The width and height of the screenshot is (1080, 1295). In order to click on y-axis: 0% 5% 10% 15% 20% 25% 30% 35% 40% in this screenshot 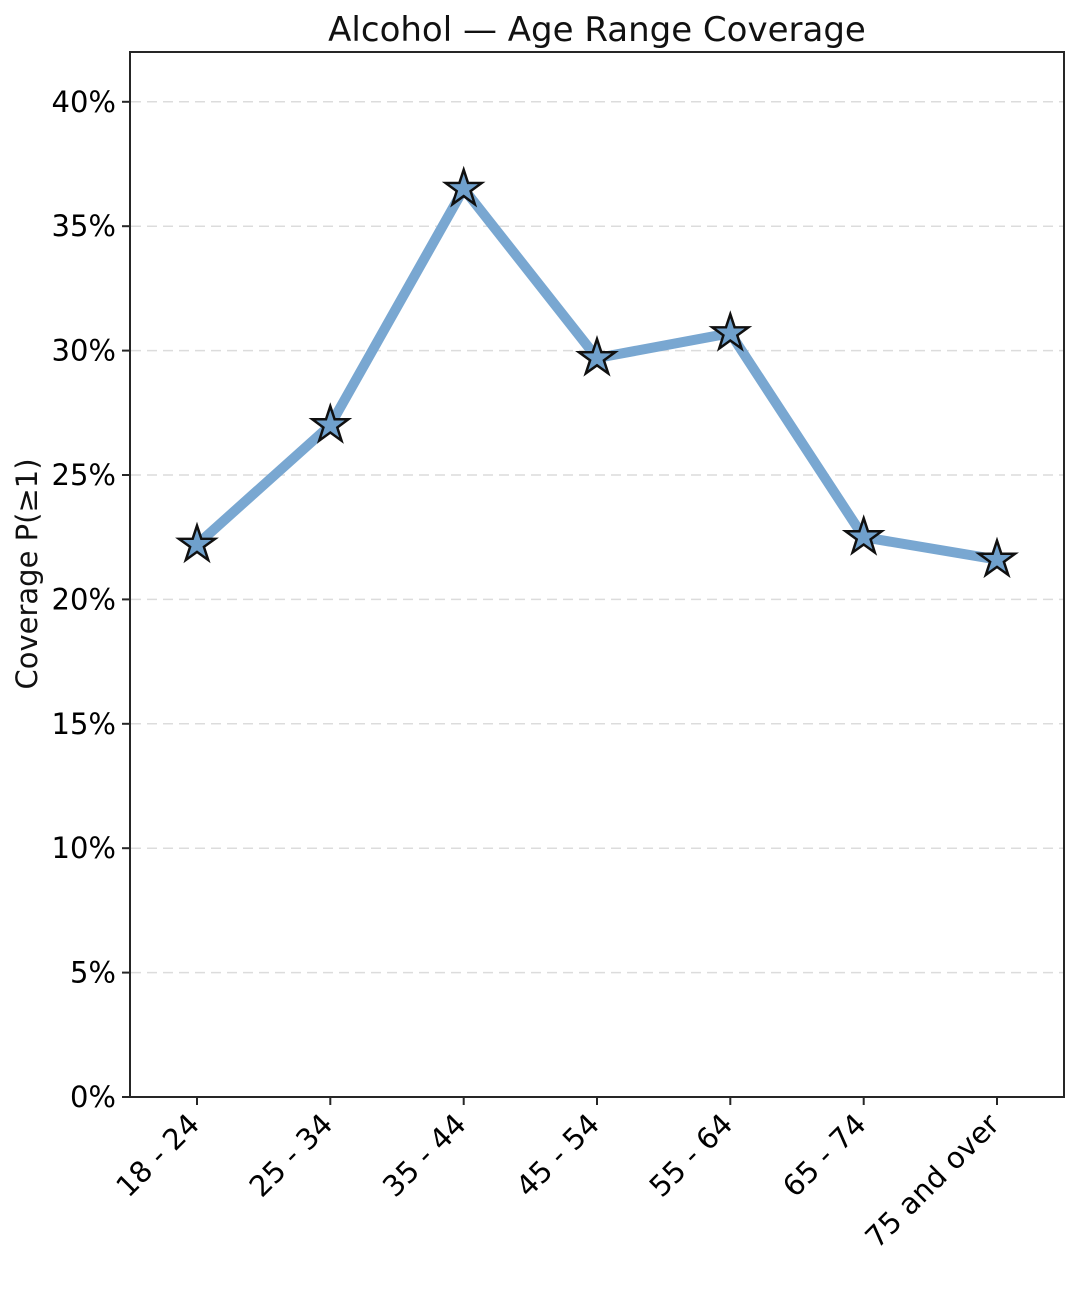, I will do `click(91, 599)`.